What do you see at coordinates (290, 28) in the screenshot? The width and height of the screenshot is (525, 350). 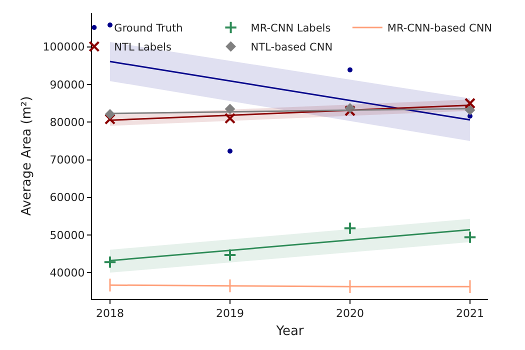 I see `legend-label: MR-CNN Labels` at bounding box center [290, 28].